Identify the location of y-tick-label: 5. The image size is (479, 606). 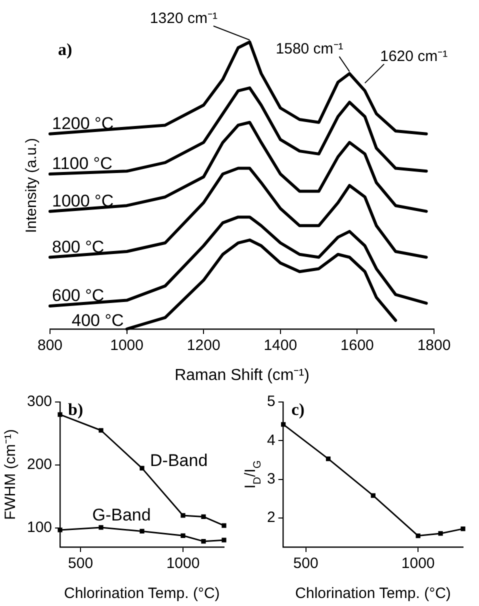
(271, 401).